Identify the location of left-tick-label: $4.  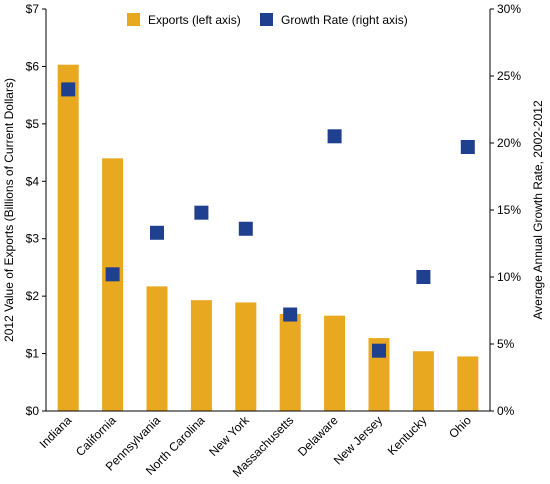
(33, 181).